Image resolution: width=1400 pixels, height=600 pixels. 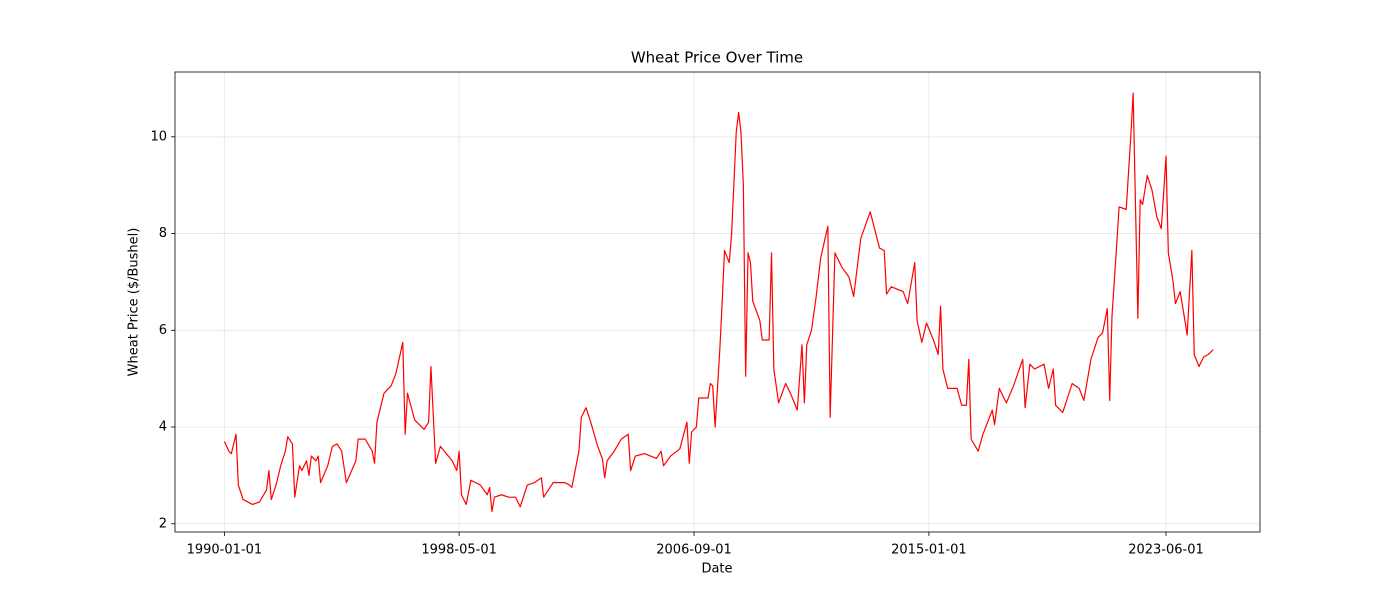 What do you see at coordinates (163, 330) in the screenshot?
I see `y-tick-label: 6` at bounding box center [163, 330].